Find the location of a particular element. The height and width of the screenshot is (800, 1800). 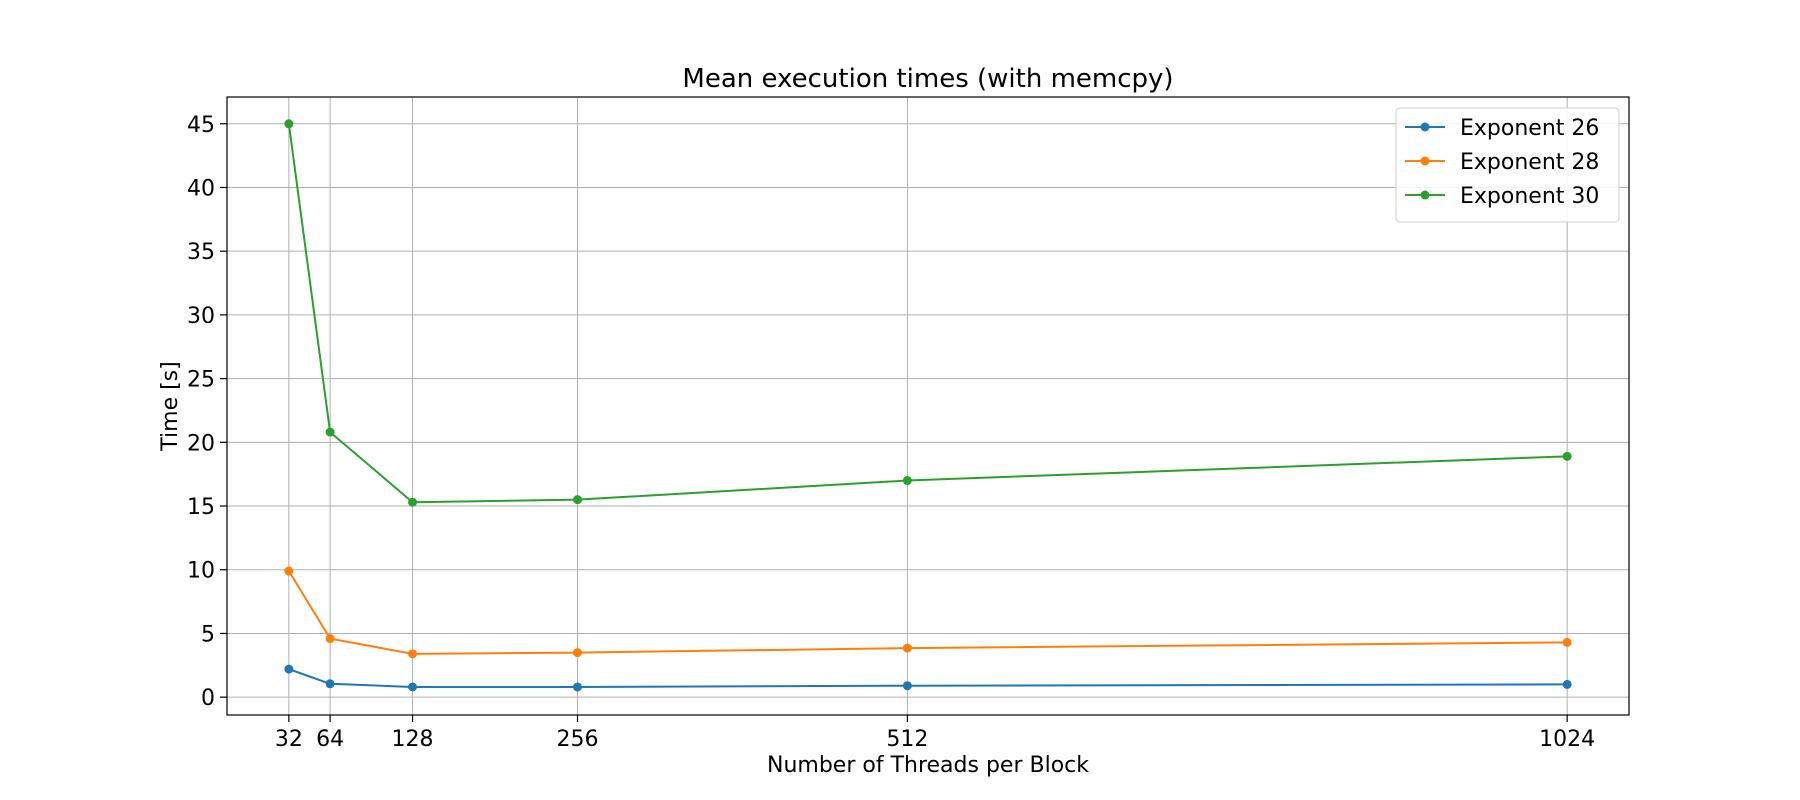

x-tick-label: 128 is located at coordinates (413, 739).